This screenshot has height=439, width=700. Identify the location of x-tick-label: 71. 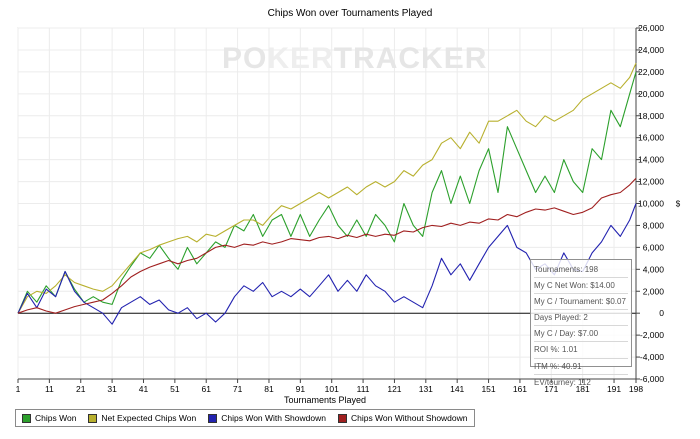
(238, 389).